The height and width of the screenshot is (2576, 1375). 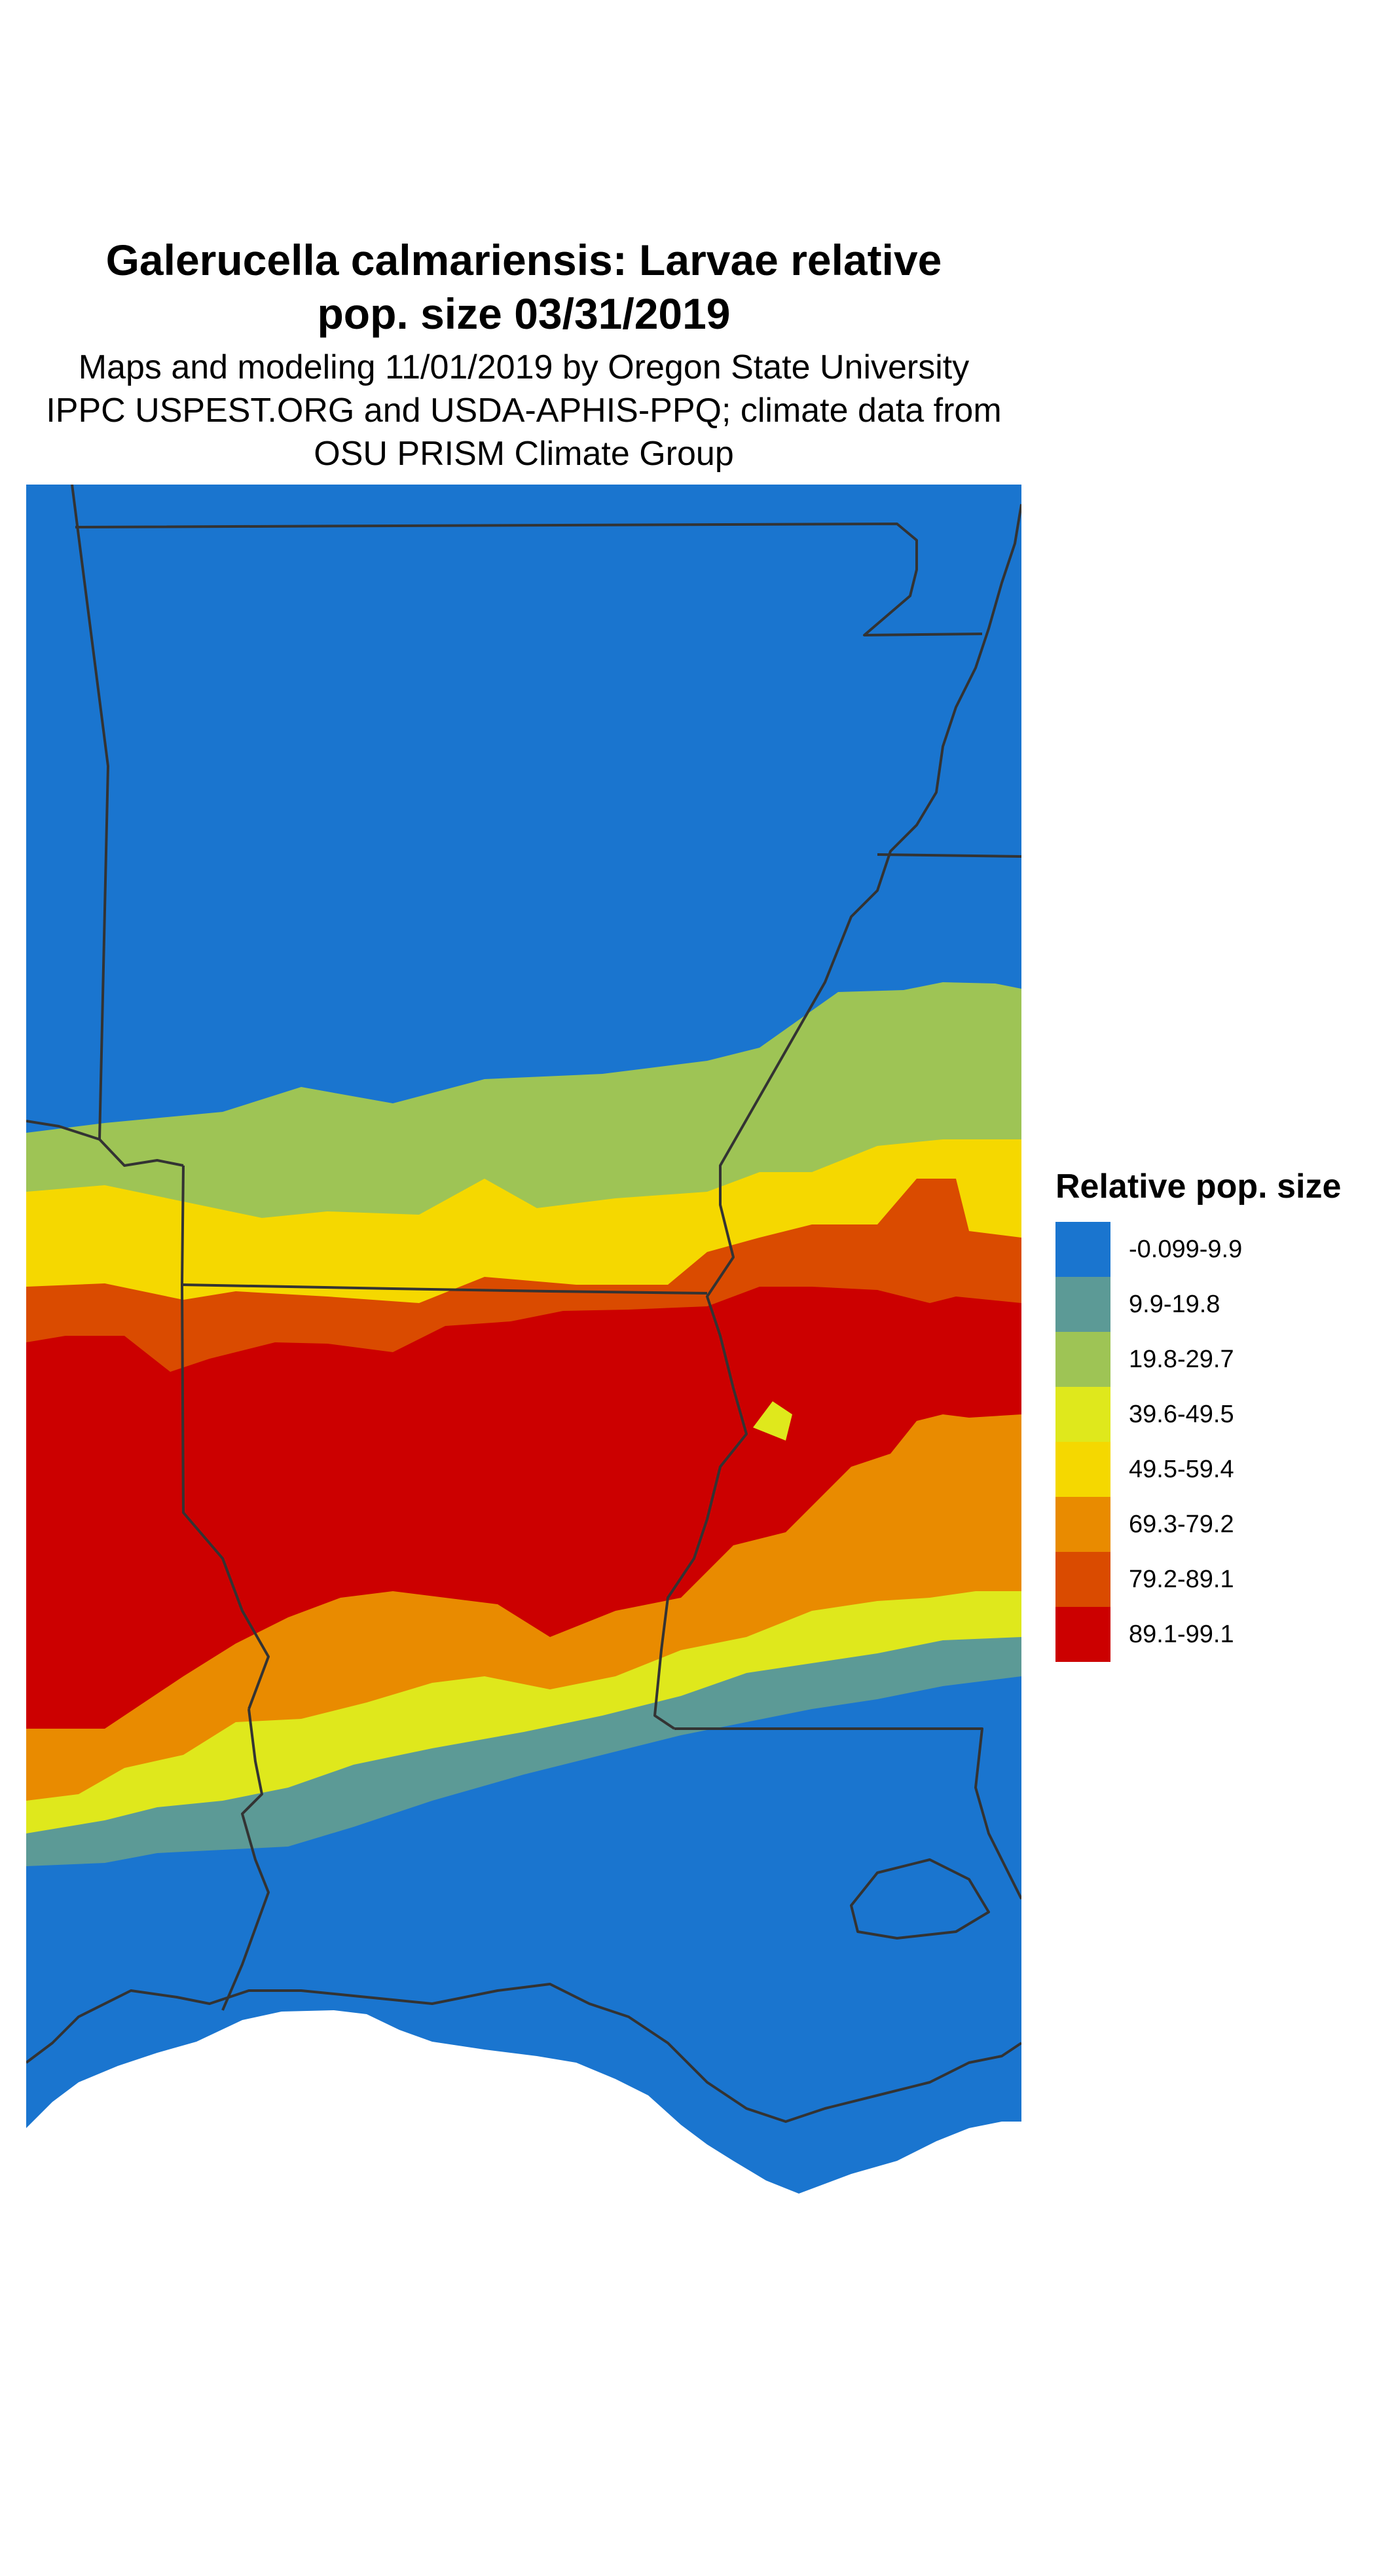 I want to click on boundary-oklahoma-kansas, so click(x=105, y=1143).